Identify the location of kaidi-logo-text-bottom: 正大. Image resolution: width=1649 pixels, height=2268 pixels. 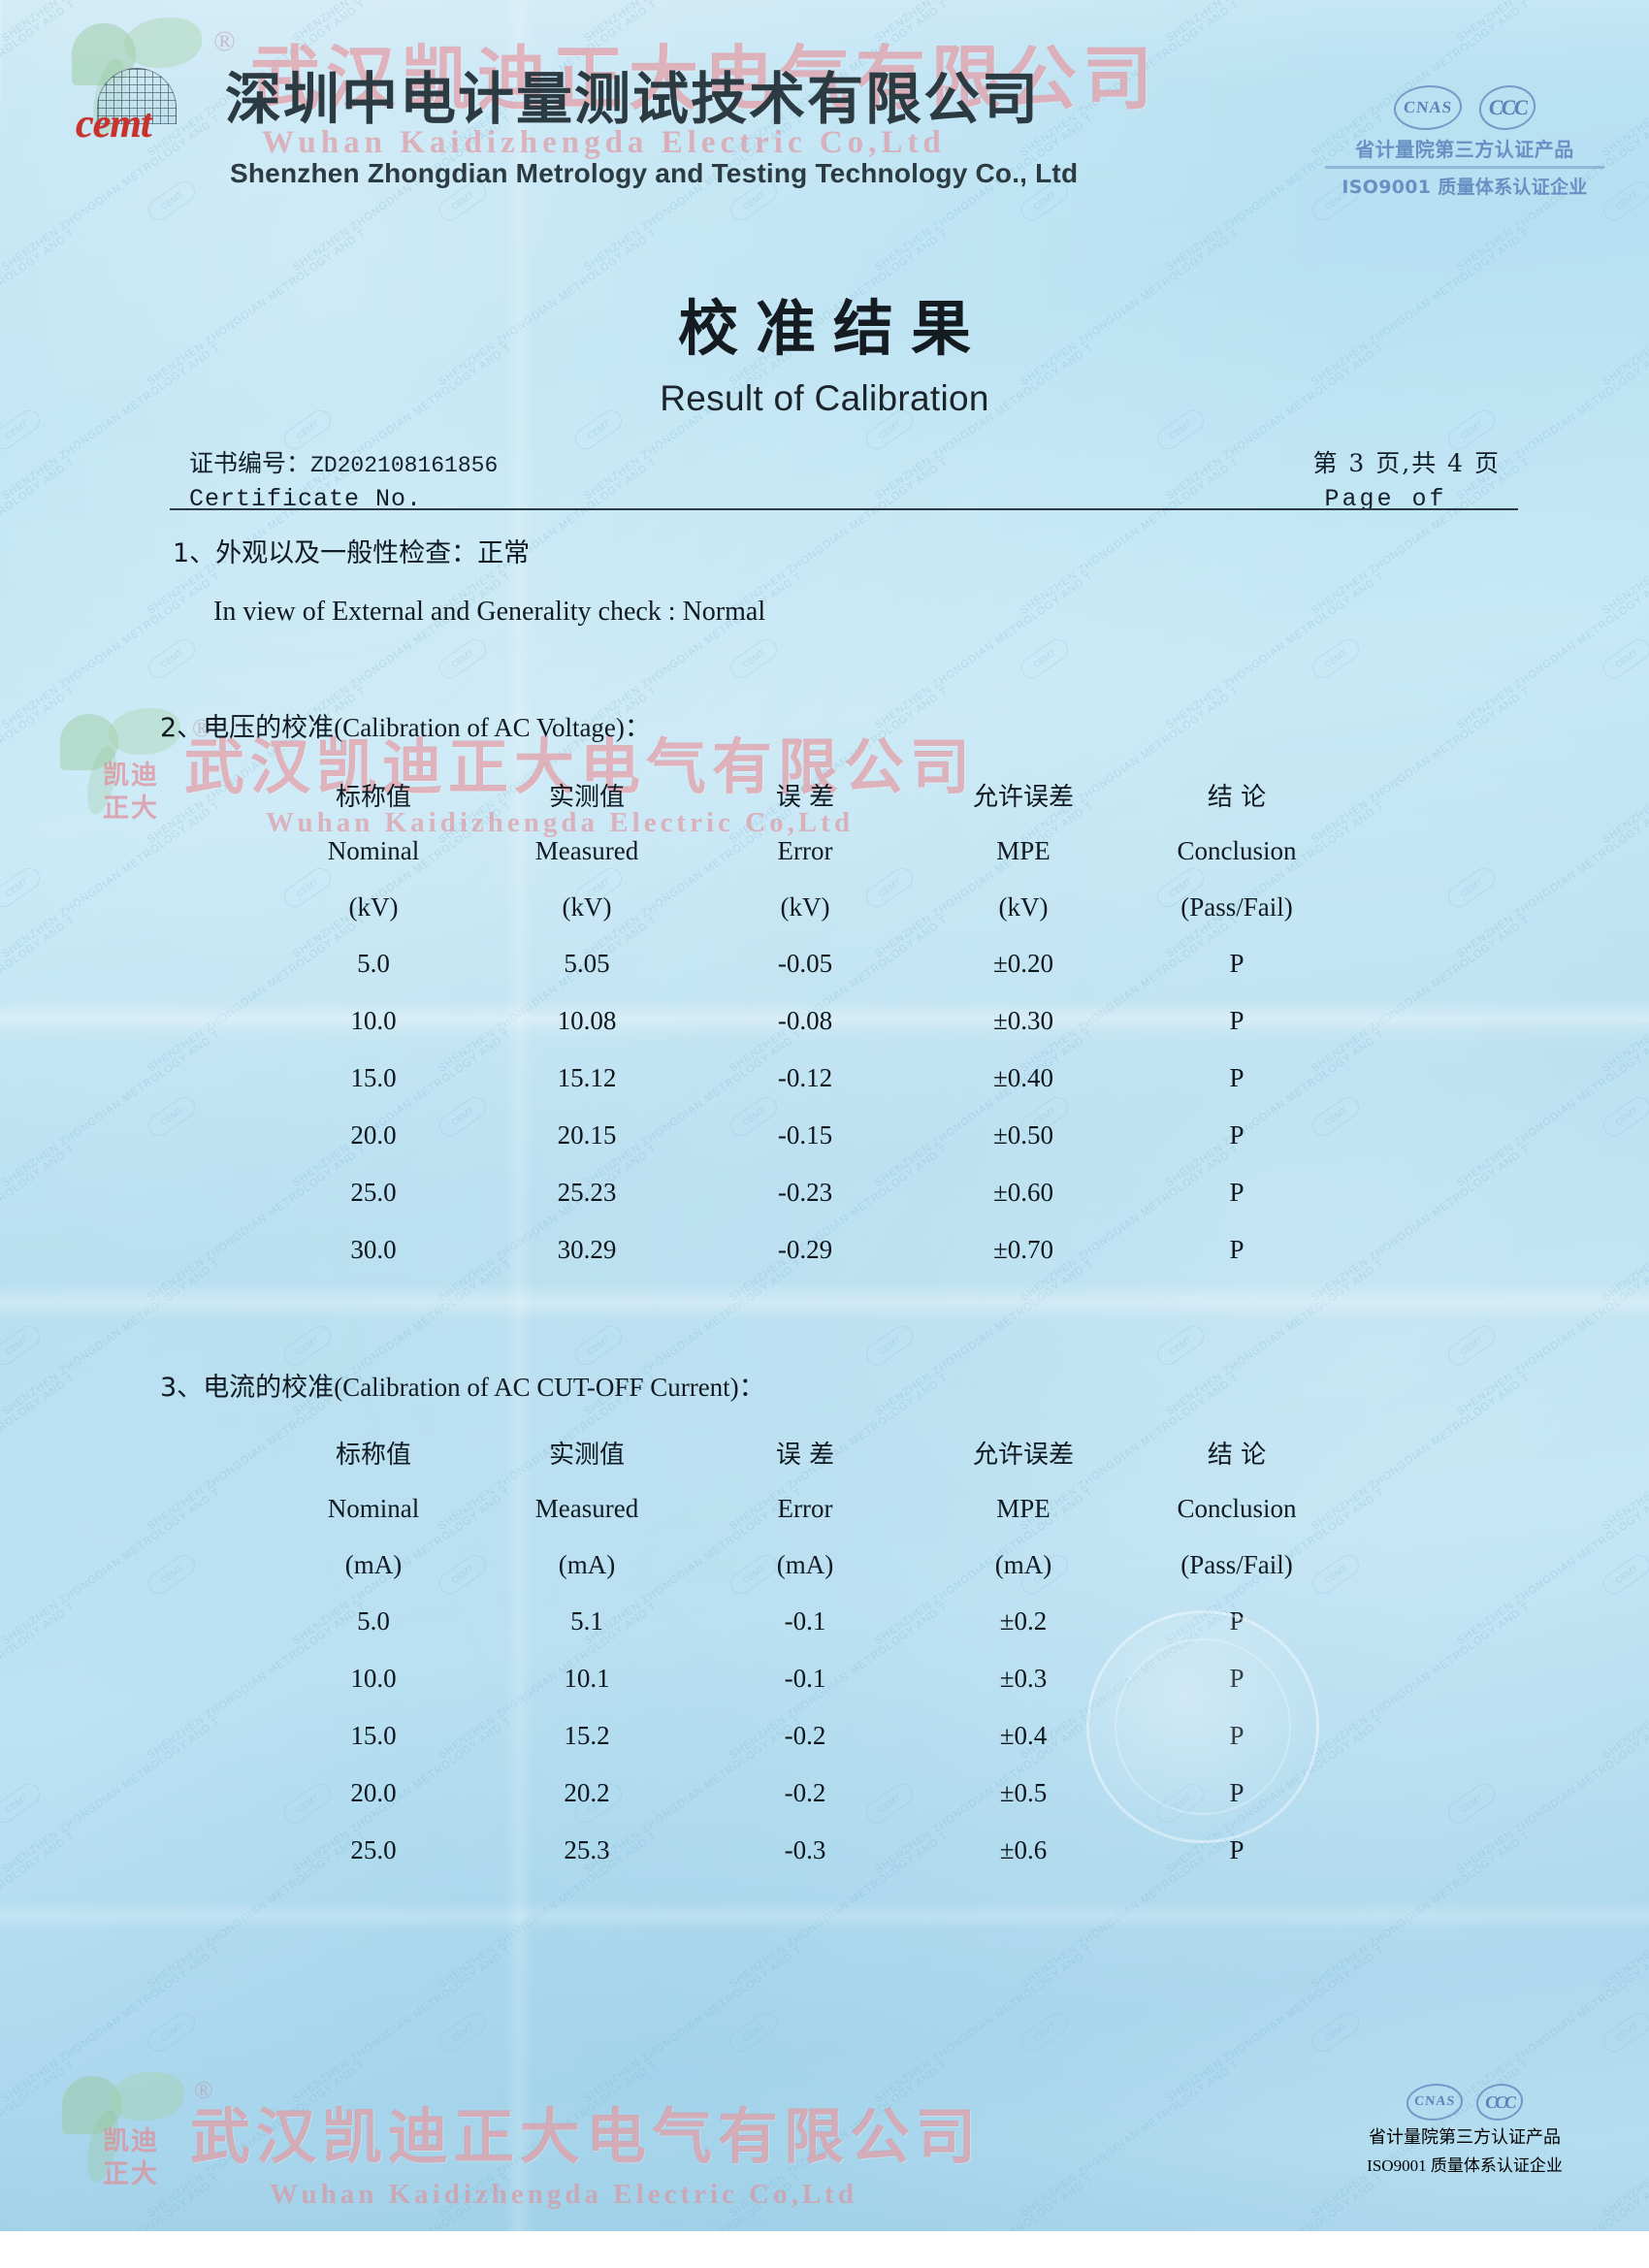
(131, 809).